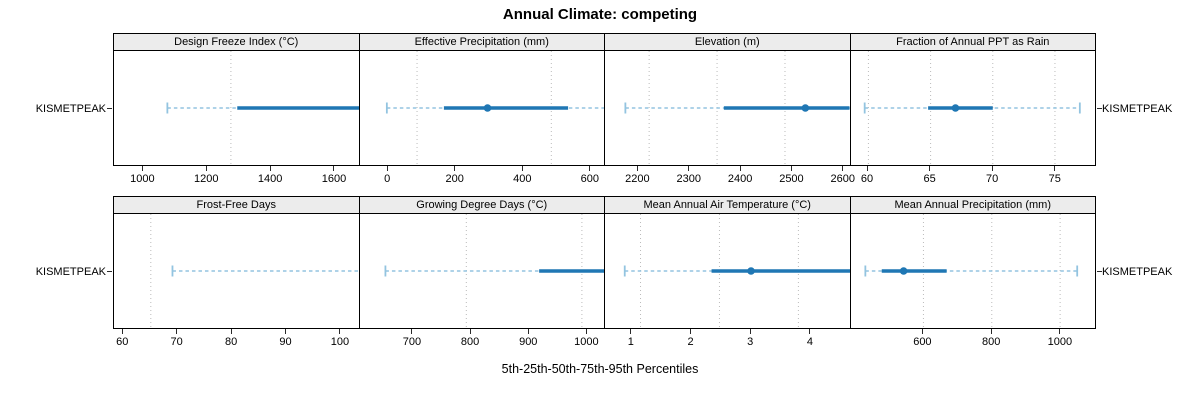  Describe the element at coordinates (236, 205) in the screenshot. I see `panel-strip-title: Frost-Free Days` at that location.